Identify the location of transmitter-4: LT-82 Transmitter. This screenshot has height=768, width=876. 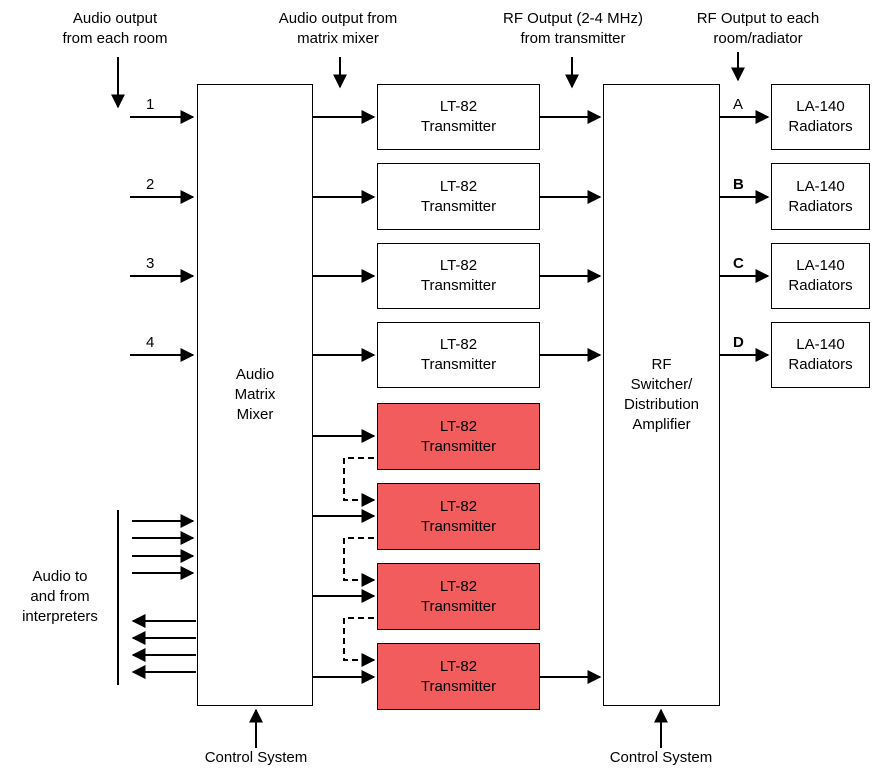
(458, 355).